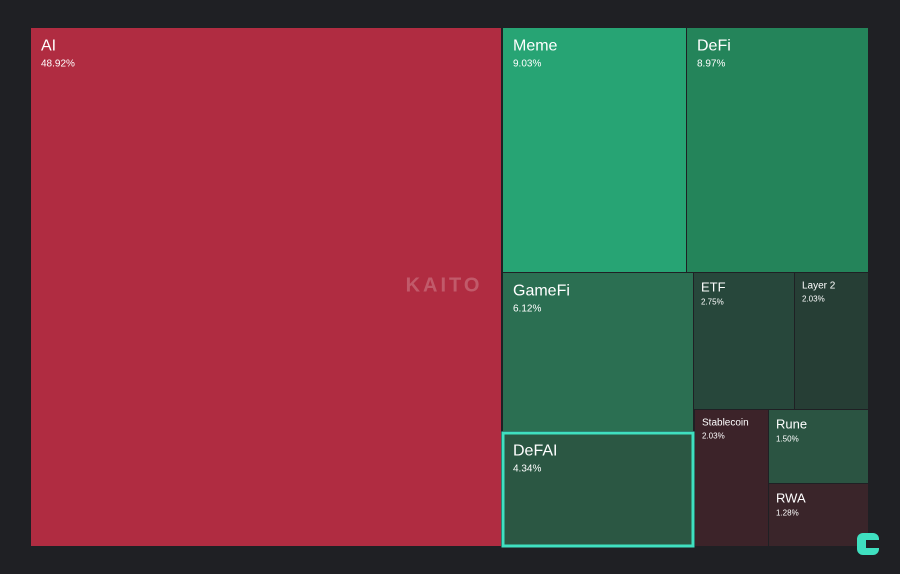 The width and height of the screenshot is (900, 574). Describe the element at coordinates (541, 290) in the screenshot. I see `tile-label: GameFi` at that location.